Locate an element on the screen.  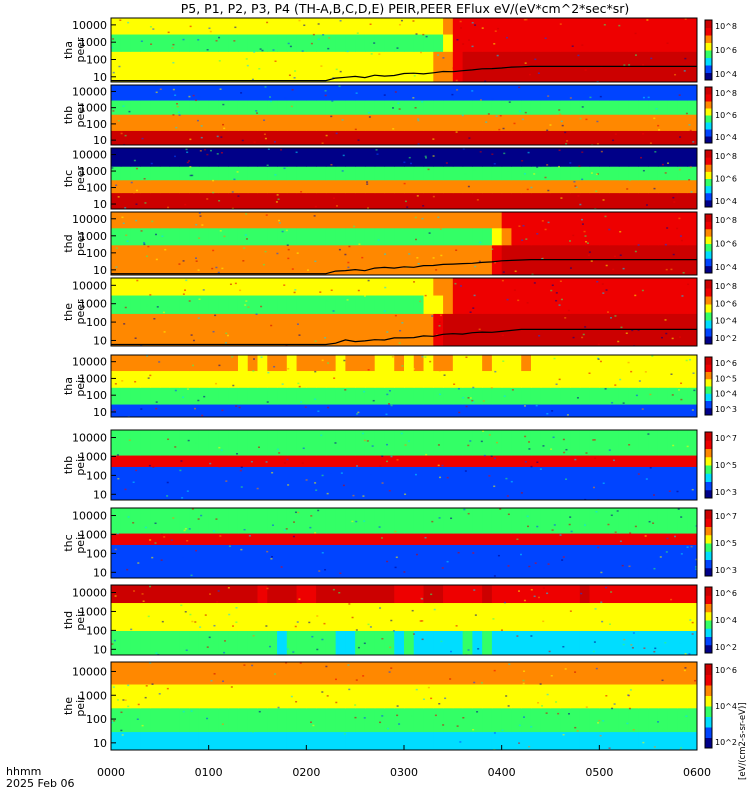
panel-probe-label: the is located at coordinates (68, 706).